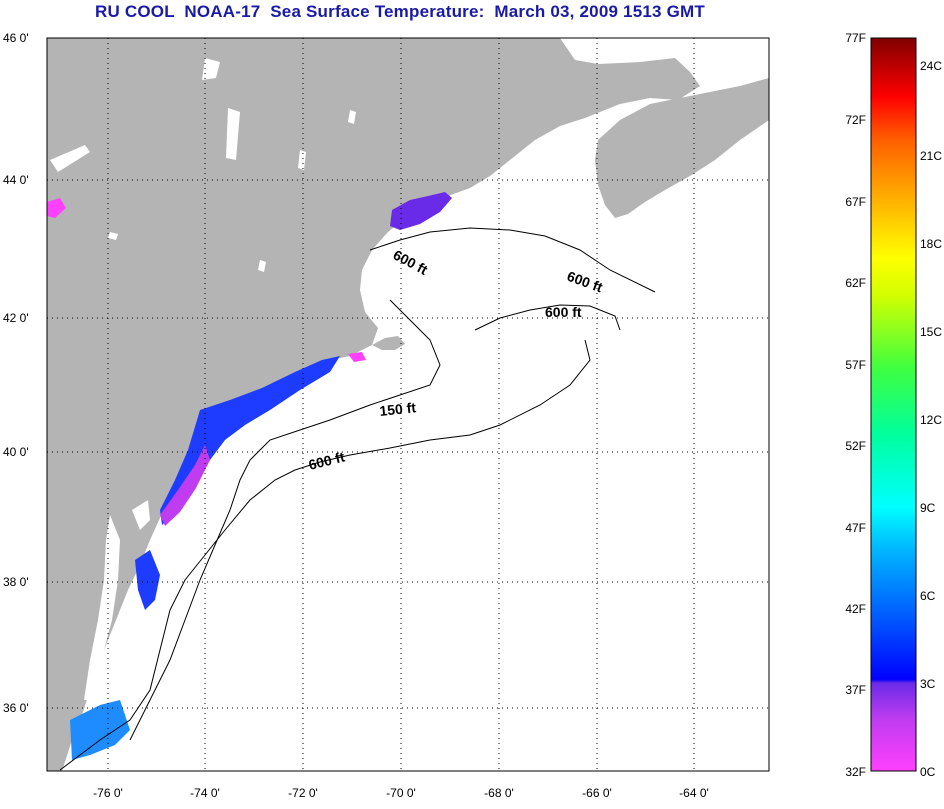  What do you see at coordinates (499, 793) in the screenshot?
I see `lon-label: -68 0'` at bounding box center [499, 793].